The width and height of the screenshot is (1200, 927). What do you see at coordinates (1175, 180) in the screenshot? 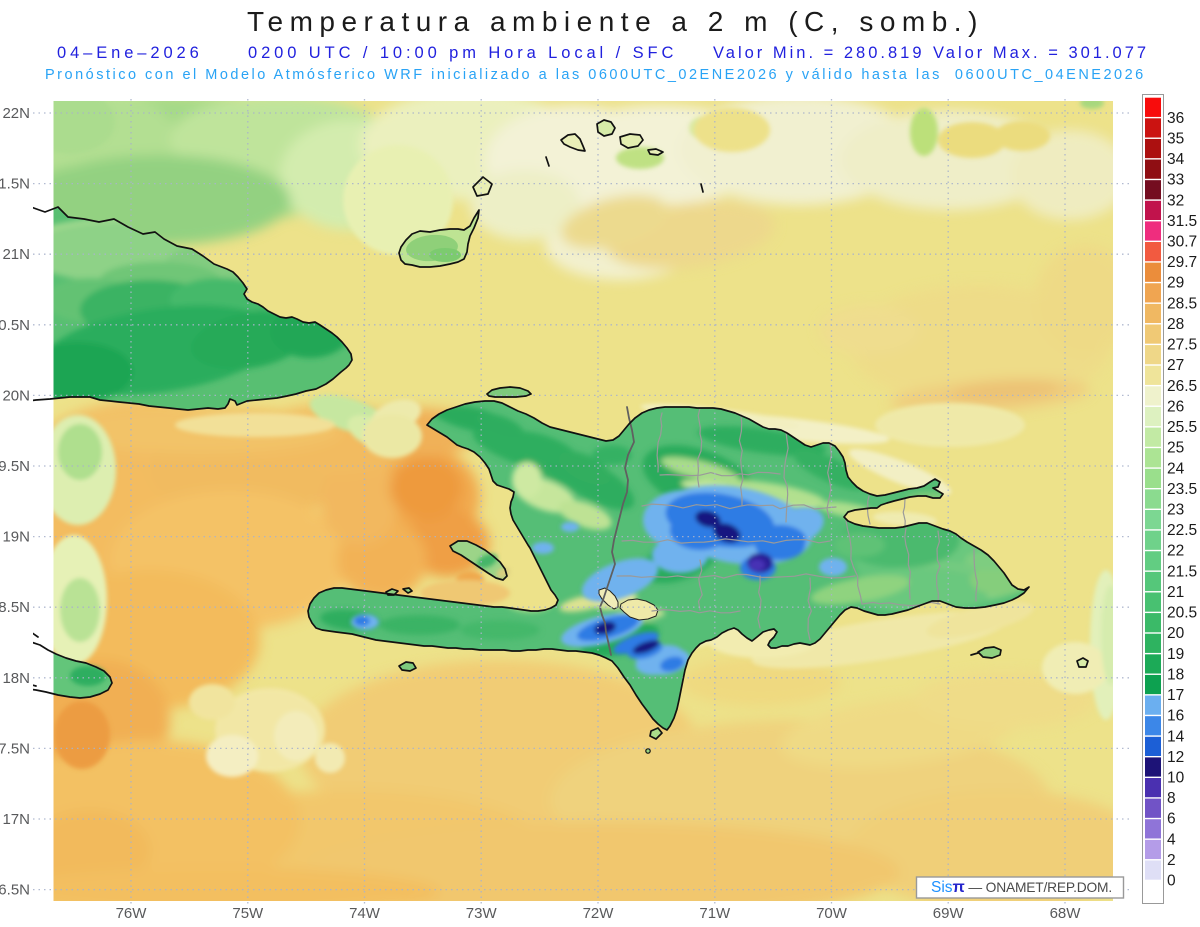
I see `svg-text: 33` at bounding box center [1175, 180].